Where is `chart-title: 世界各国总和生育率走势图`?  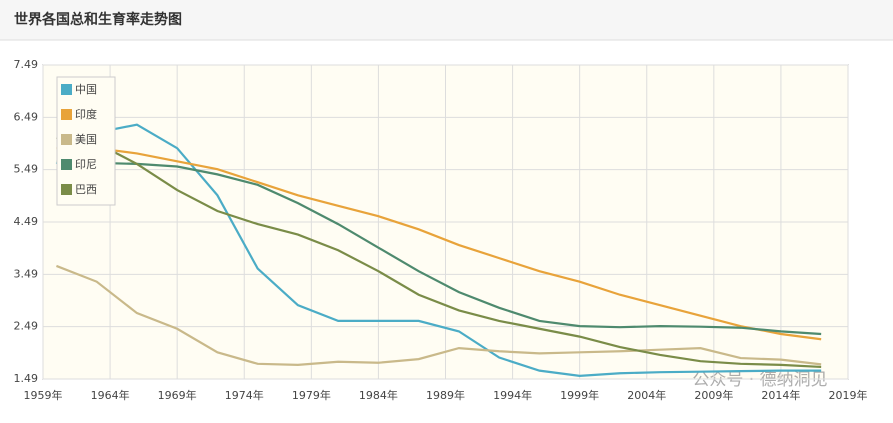
chart-title: 世界各国总和生育率走势图 is located at coordinates (98, 19).